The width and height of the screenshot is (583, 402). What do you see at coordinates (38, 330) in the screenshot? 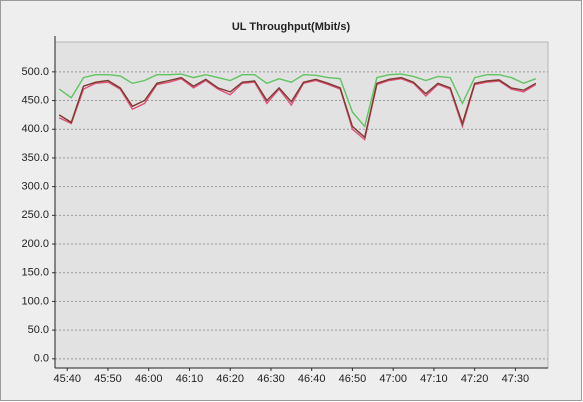
I see `y-tick-label: 50.0` at bounding box center [38, 330].